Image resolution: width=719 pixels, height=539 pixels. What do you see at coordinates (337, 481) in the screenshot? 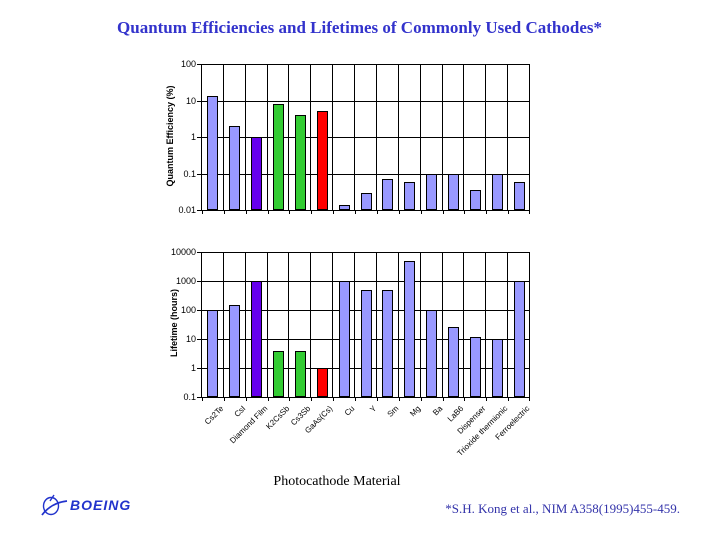
I see `x-axis-title: Photocathode Material` at bounding box center [337, 481].